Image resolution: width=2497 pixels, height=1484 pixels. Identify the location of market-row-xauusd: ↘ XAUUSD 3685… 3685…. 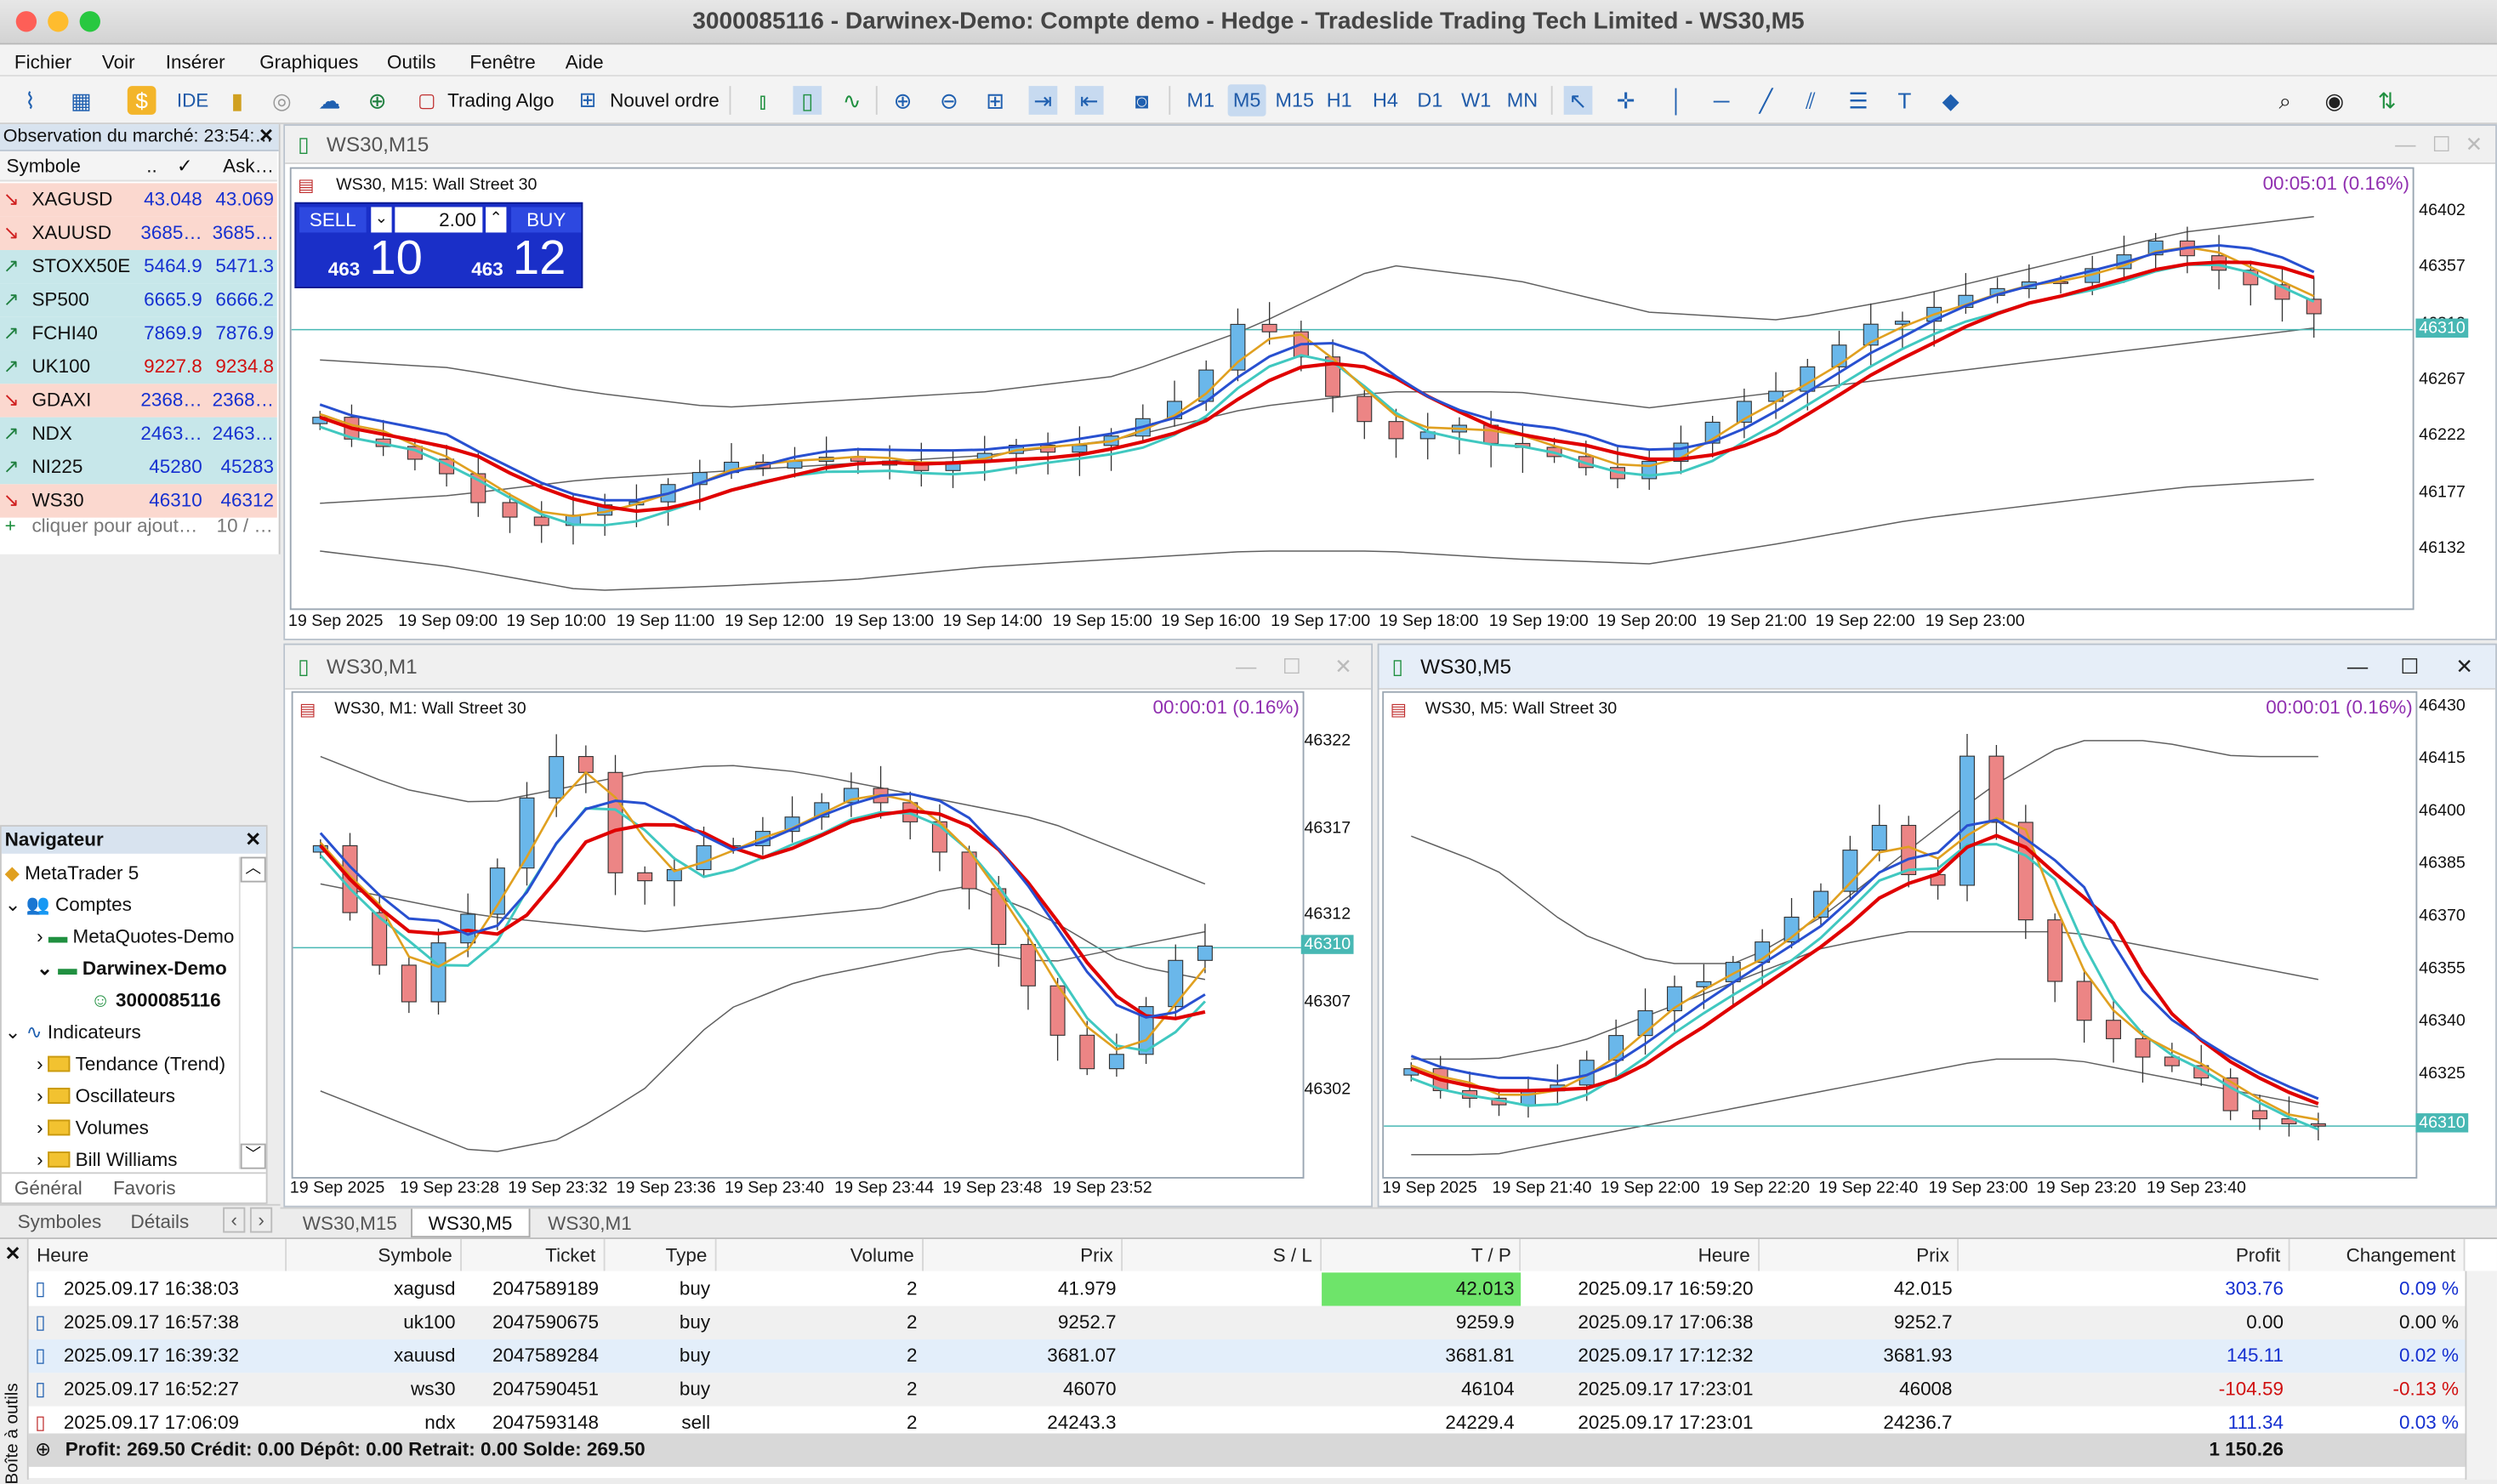
(138, 233).